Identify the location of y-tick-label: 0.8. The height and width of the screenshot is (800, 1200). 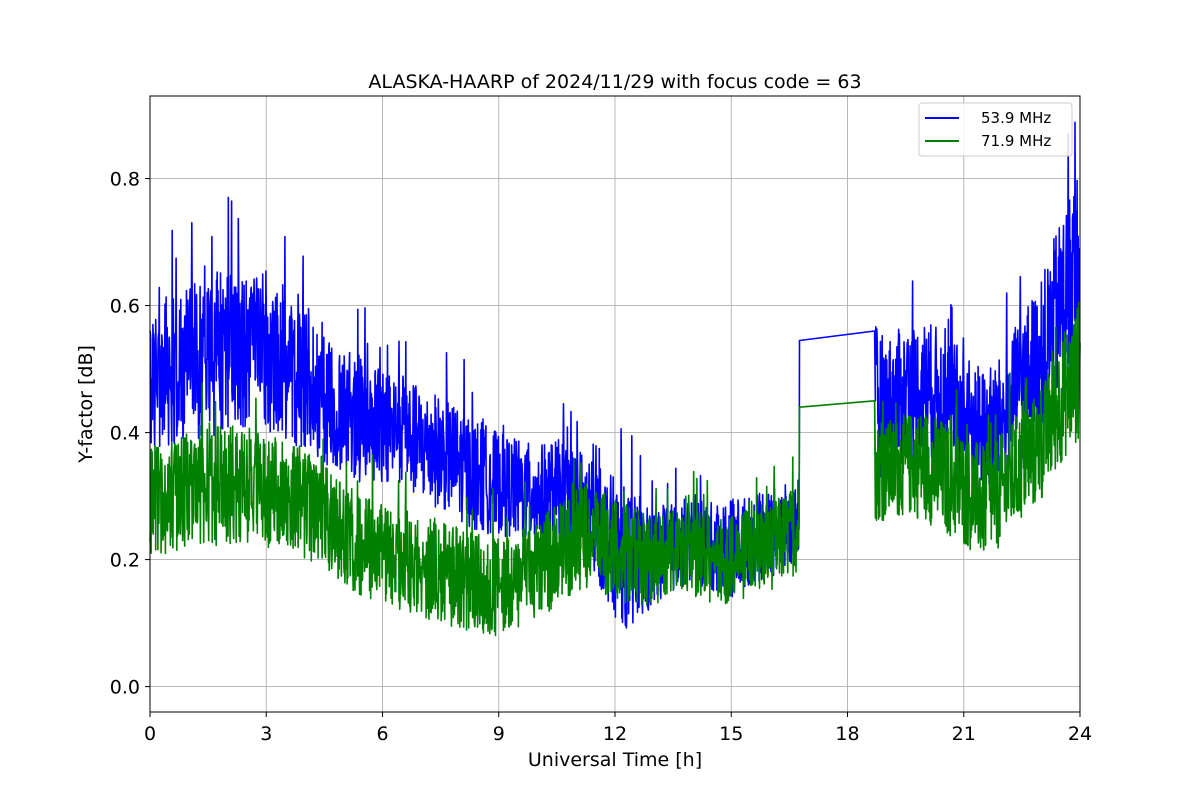
(125, 180).